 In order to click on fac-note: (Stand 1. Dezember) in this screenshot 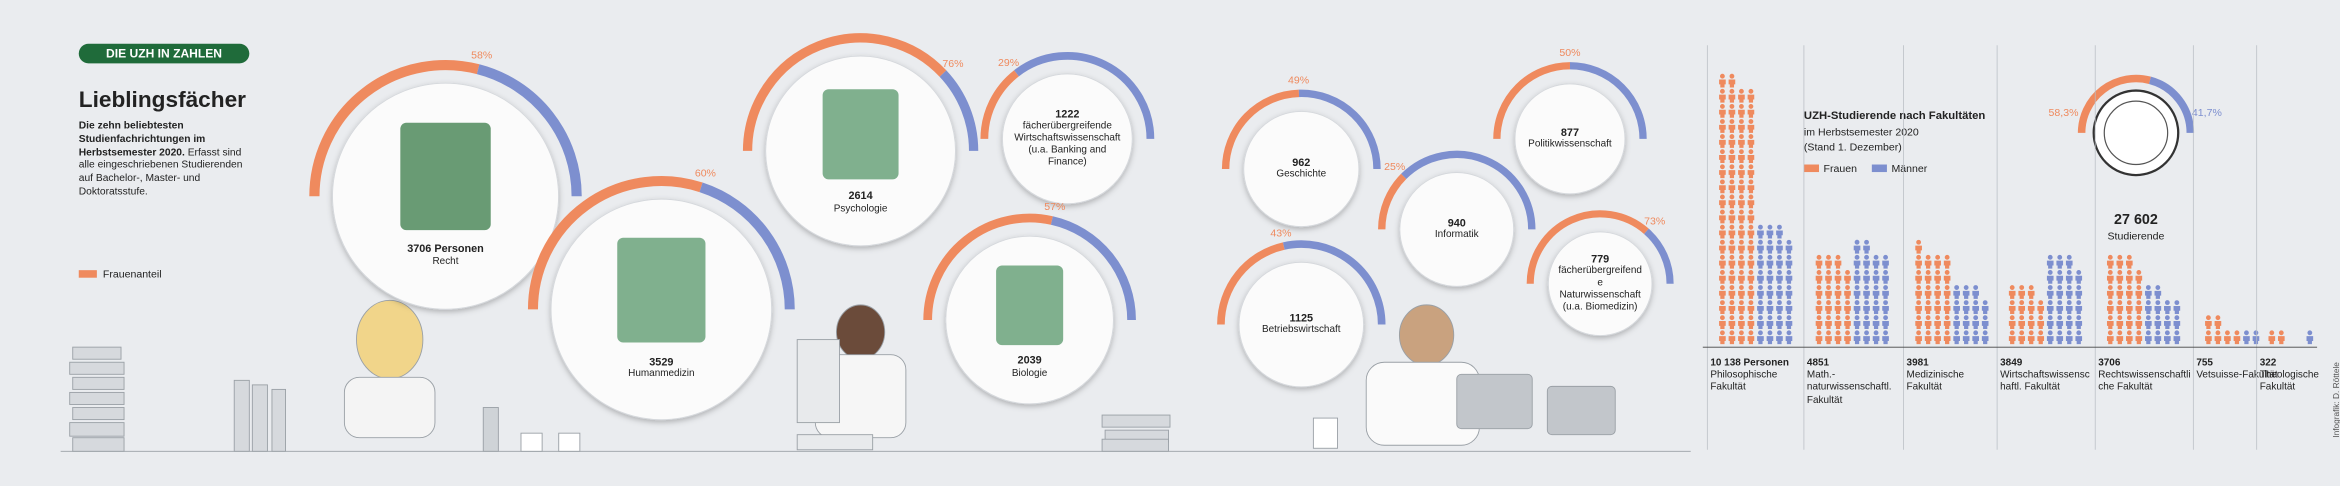, I will do `click(1853, 148)`.